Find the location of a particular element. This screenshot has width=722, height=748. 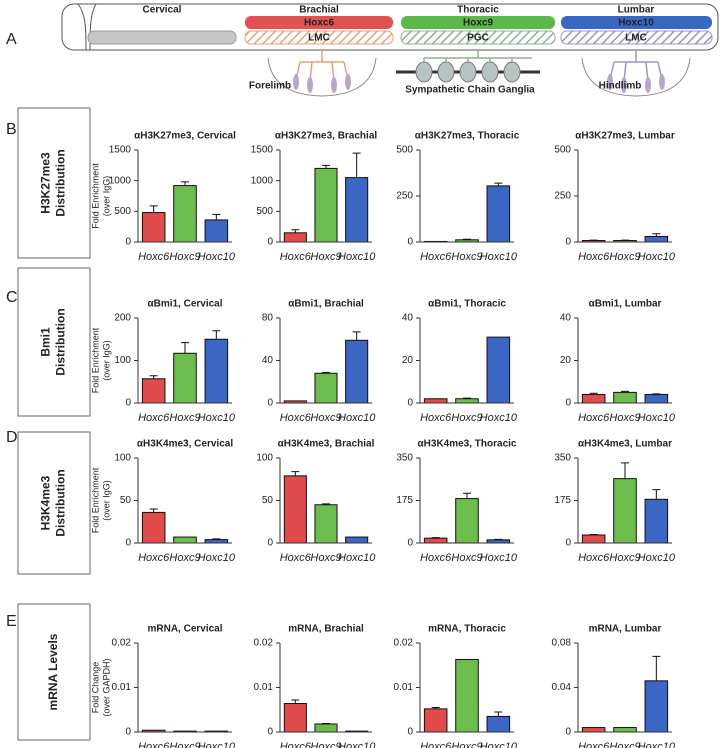

chart-title: mRNA, Lumbar is located at coordinates (625, 629).